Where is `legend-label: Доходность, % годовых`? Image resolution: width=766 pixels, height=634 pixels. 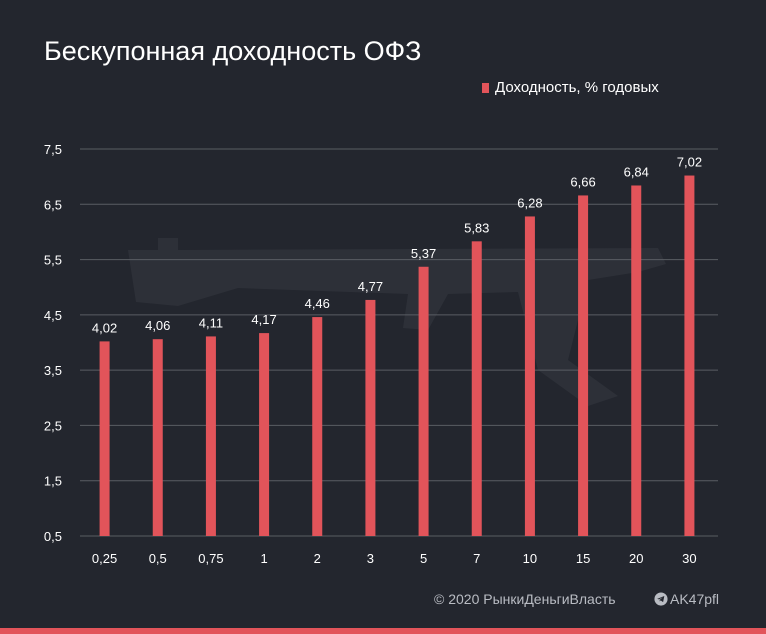
legend-label: Доходность, % годовых is located at coordinates (577, 87).